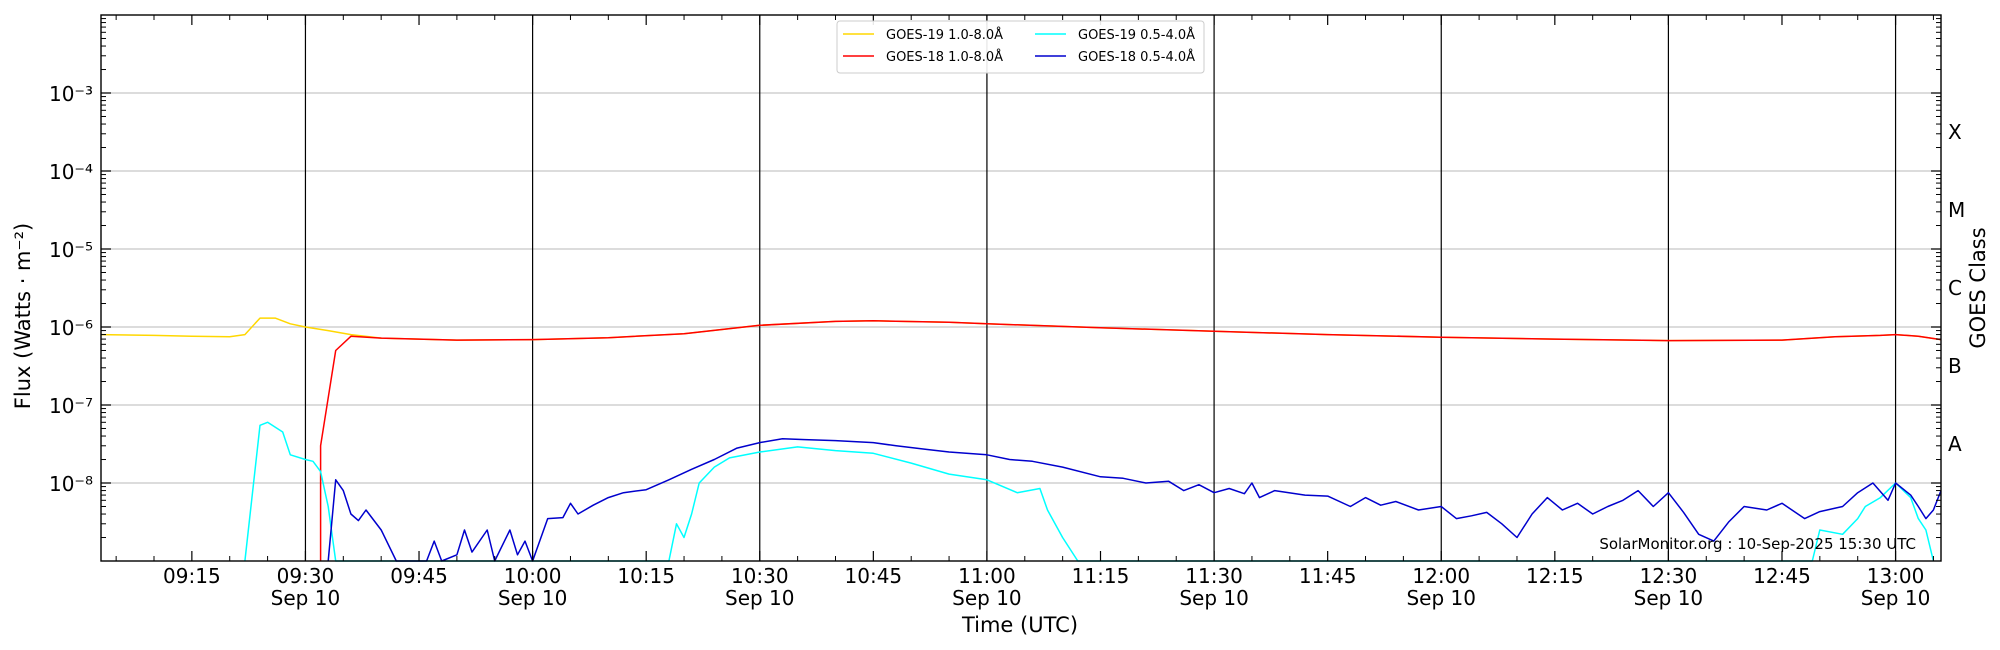 This screenshot has height=650, width=2000. I want to click on x-tick-label: 12:45, so click(1782, 576).